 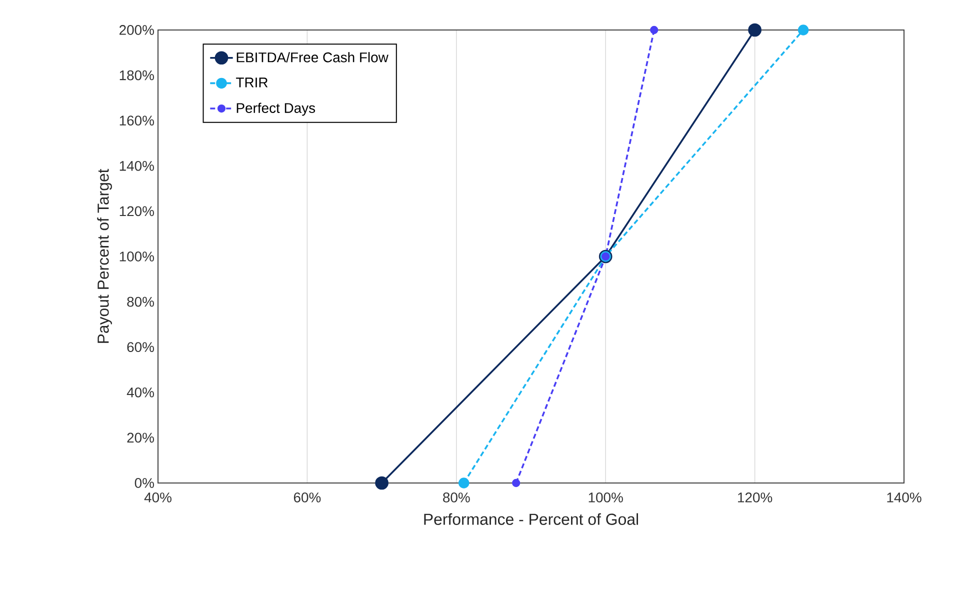 What do you see at coordinates (531, 519) in the screenshot?
I see `x-axis-title: Performance - Percent of Goal` at bounding box center [531, 519].